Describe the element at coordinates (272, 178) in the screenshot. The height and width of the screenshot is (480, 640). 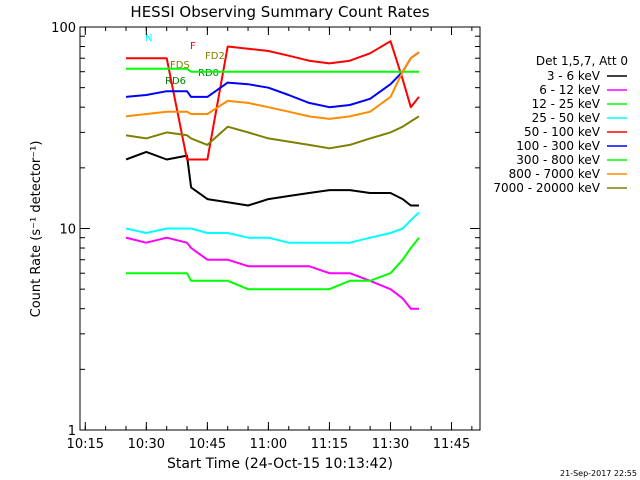
I see `series-line-3-6-kev` at that location.